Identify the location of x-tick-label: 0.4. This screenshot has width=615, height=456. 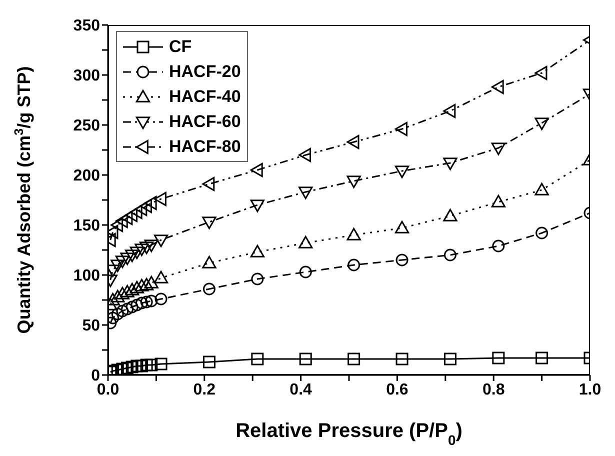
(301, 389).